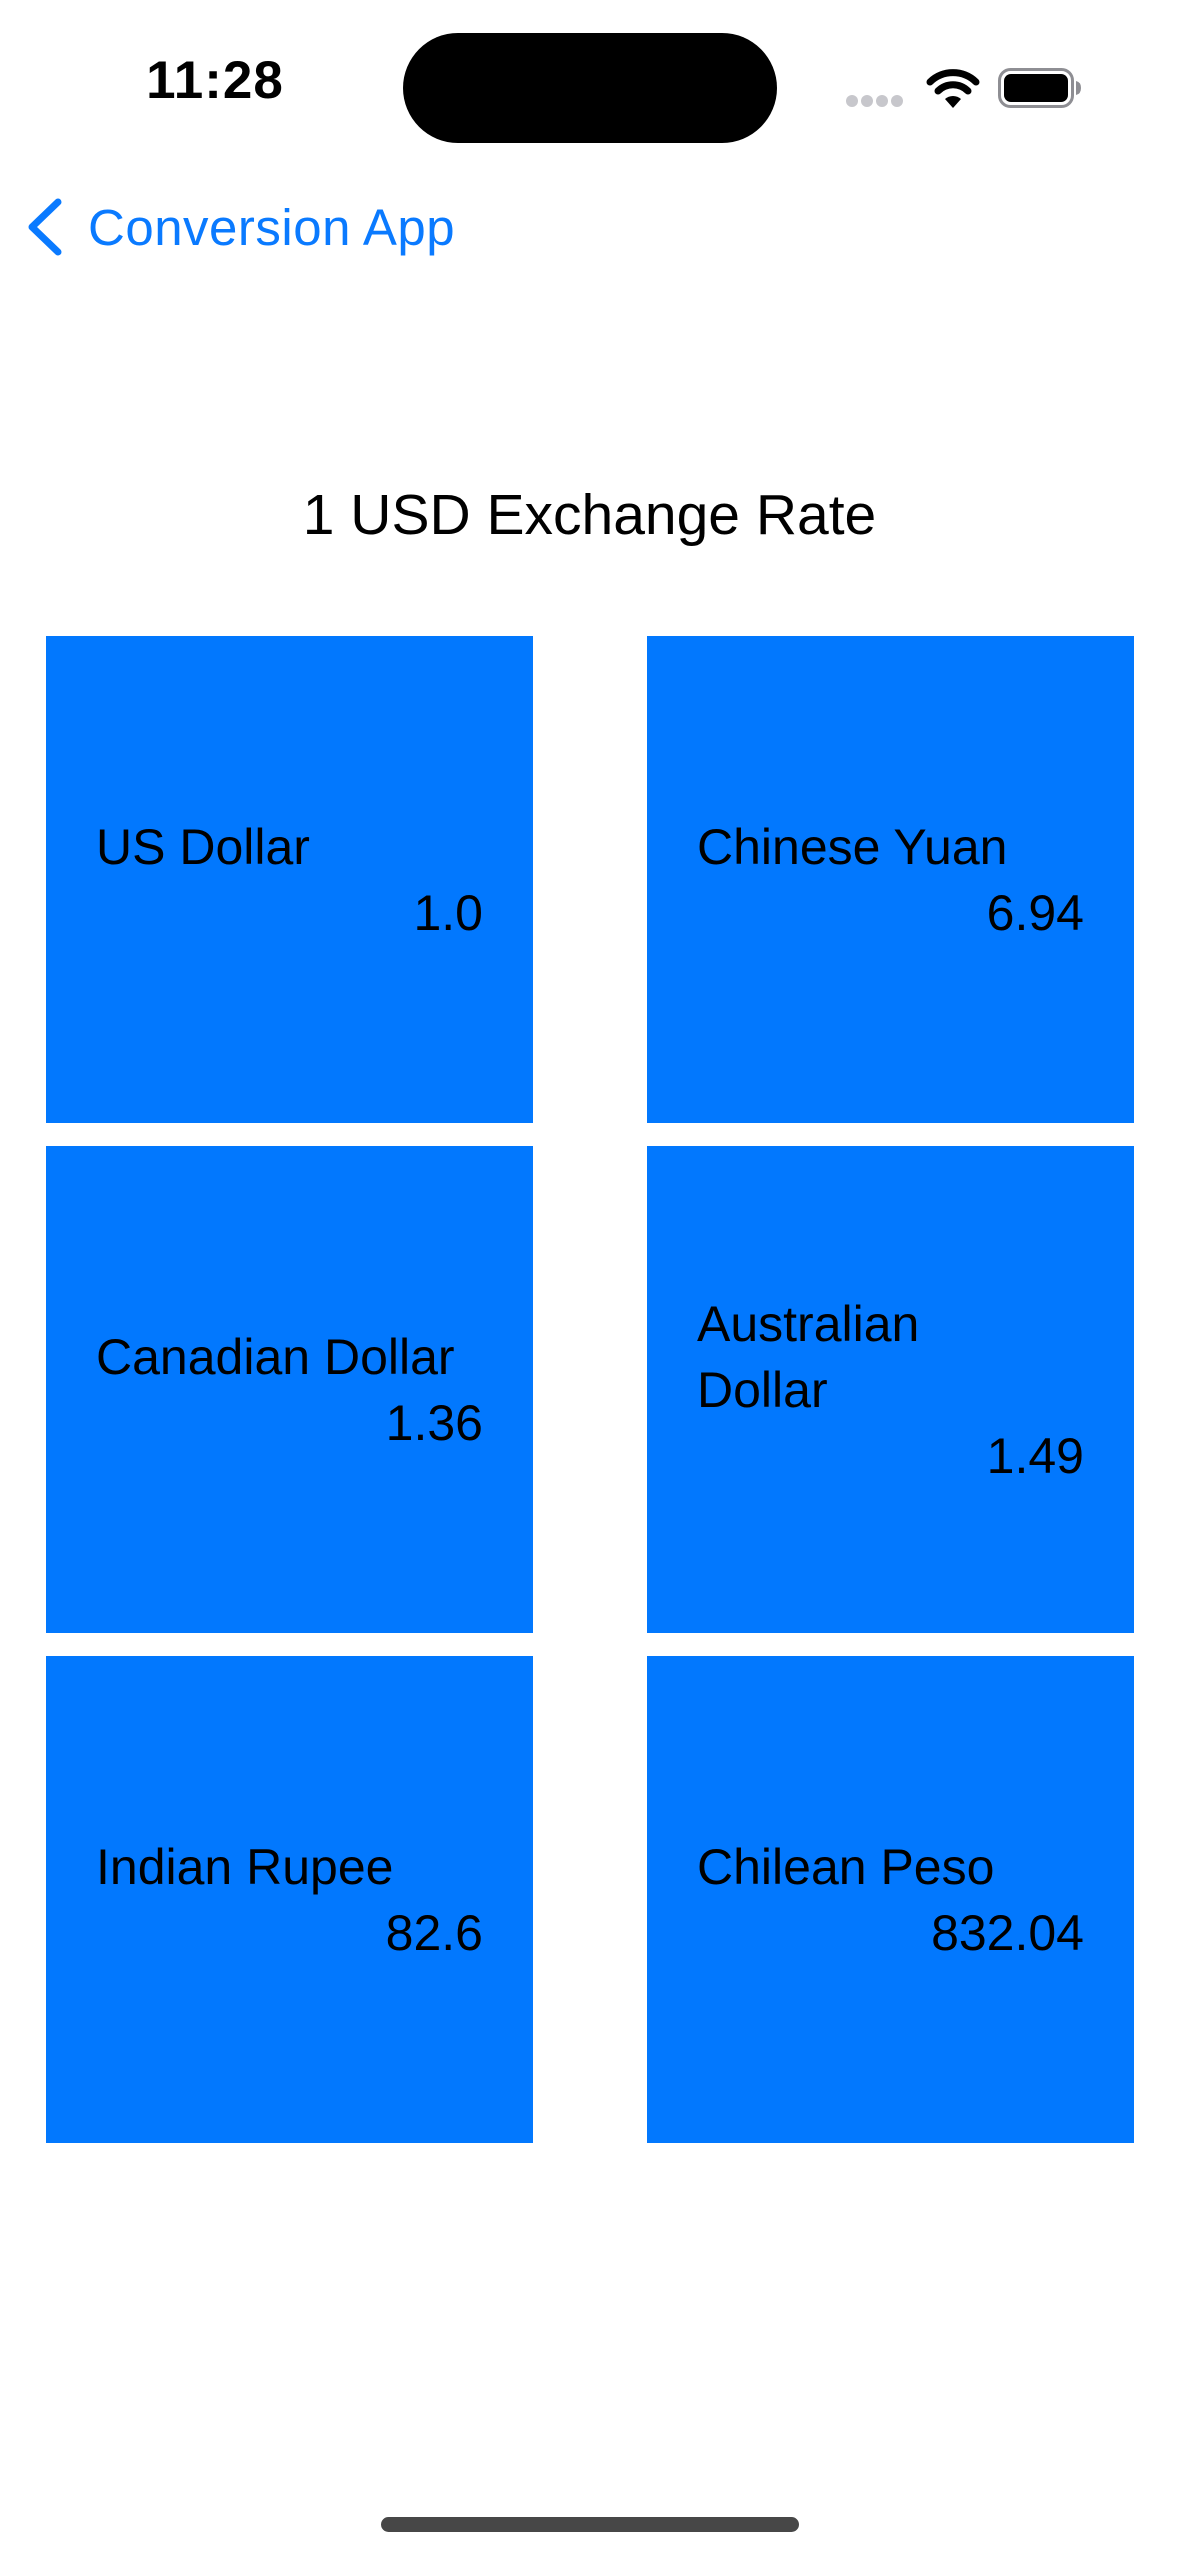 The height and width of the screenshot is (2556, 1179). What do you see at coordinates (590, 2524) in the screenshot?
I see `home-indicator` at bounding box center [590, 2524].